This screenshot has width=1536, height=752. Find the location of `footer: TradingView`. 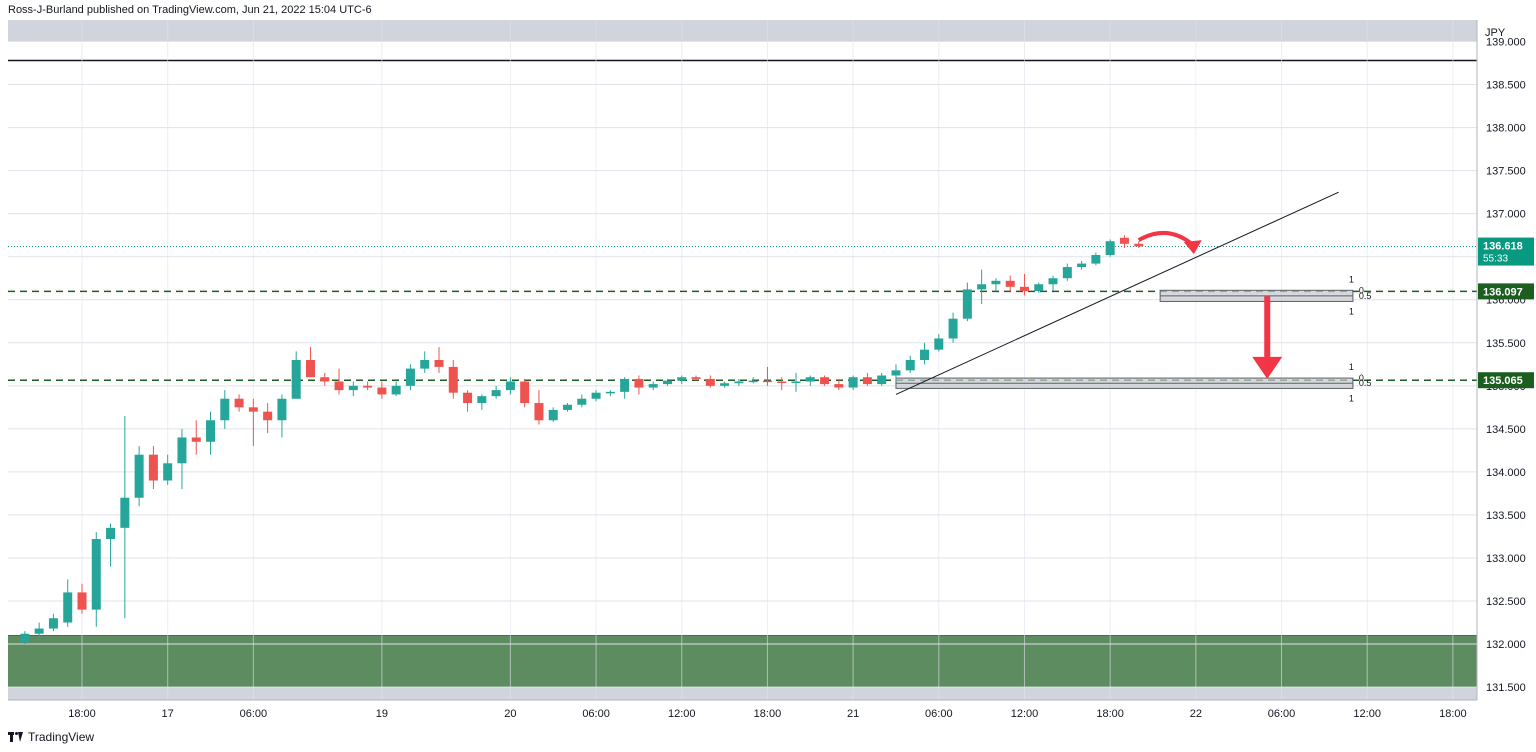

footer: TradingView is located at coordinates (51, 737).